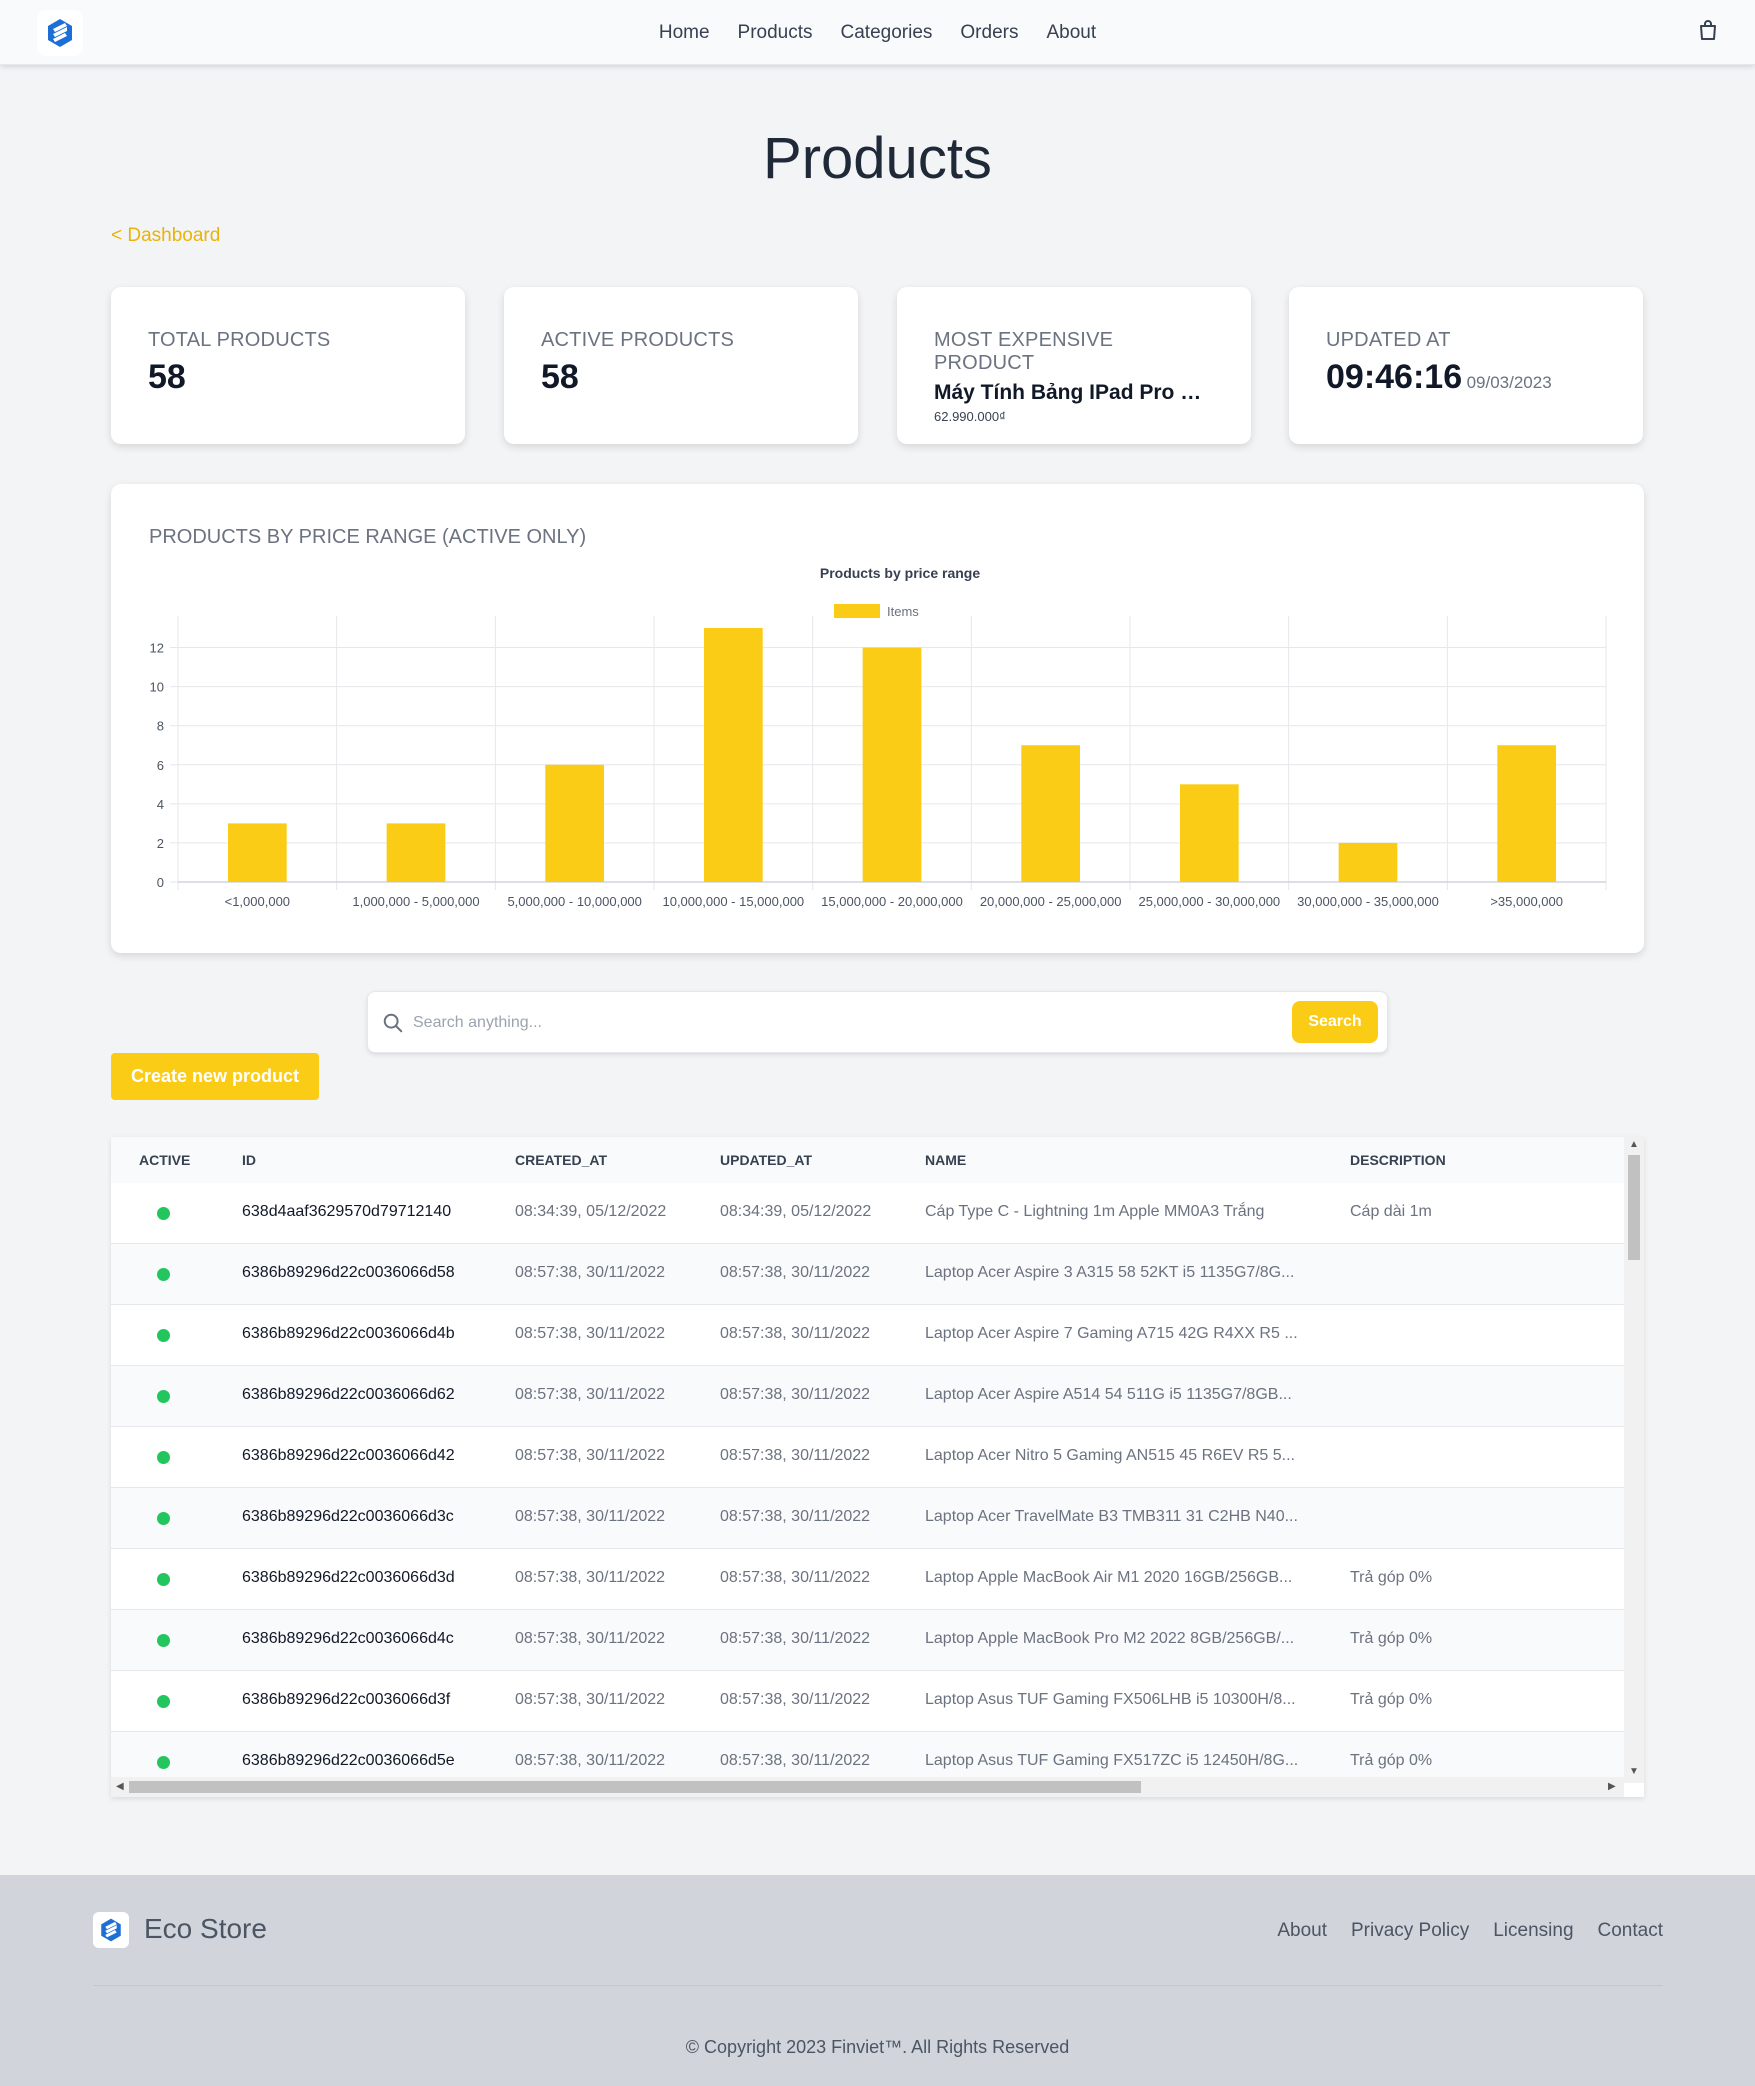 Image resolution: width=1755 pixels, height=2086 pixels. What do you see at coordinates (205, 1928) in the screenshot?
I see `footer-brand-name: Eco Store` at bounding box center [205, 1928].